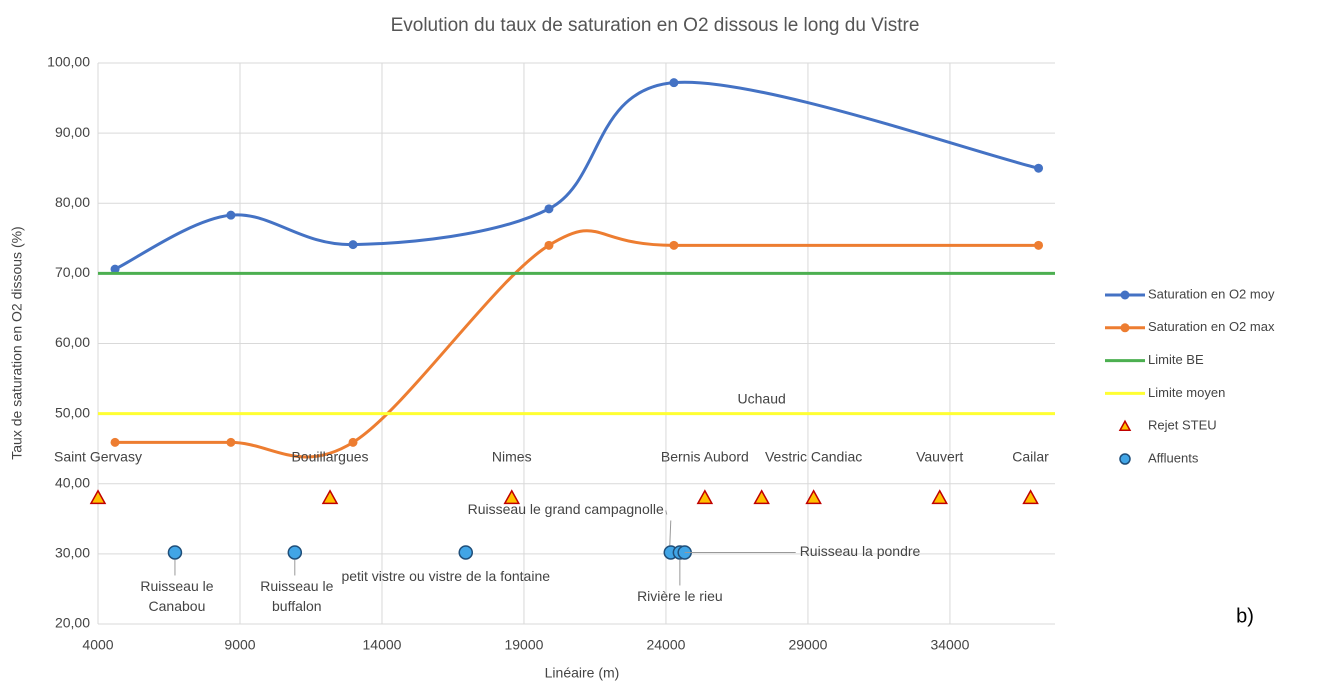 The image size is (1323, 684). What do you see at coordinates (72, 623) in the screenshot?
I see `y-tick-label: 20,00` at bounding box center [72, 623].